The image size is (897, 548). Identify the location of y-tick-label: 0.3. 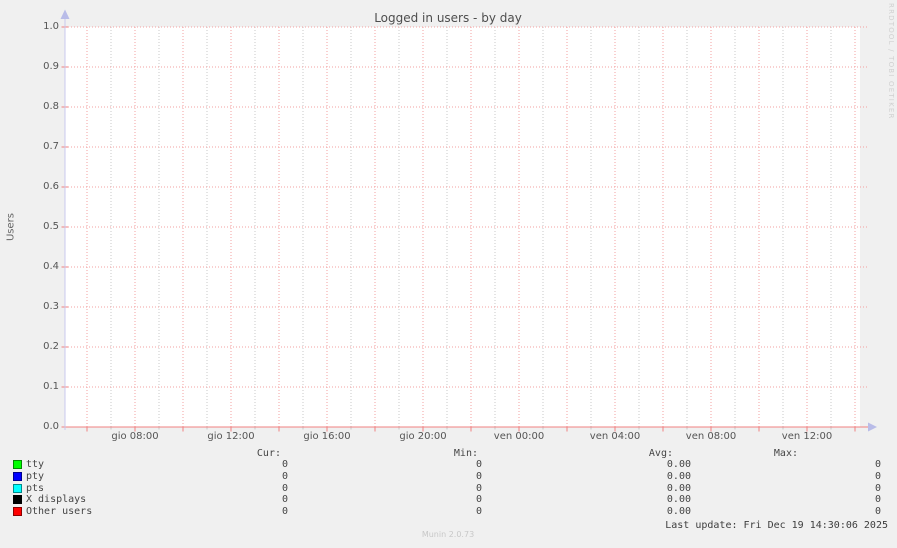
(51, 306).